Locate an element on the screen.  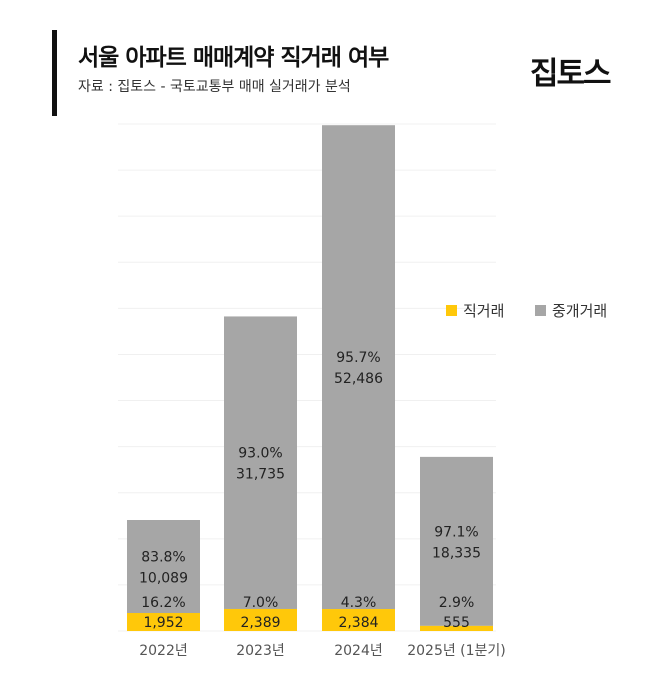
label-broker-pct: 93.0% is located at coordinates (260, 454).